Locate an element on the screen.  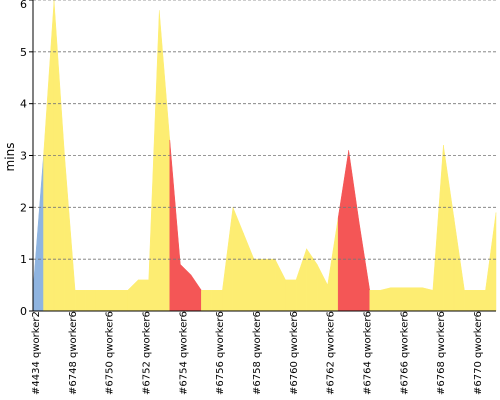
x-tick-label: #6760 qworker6 is located at coordinates (294, 353).